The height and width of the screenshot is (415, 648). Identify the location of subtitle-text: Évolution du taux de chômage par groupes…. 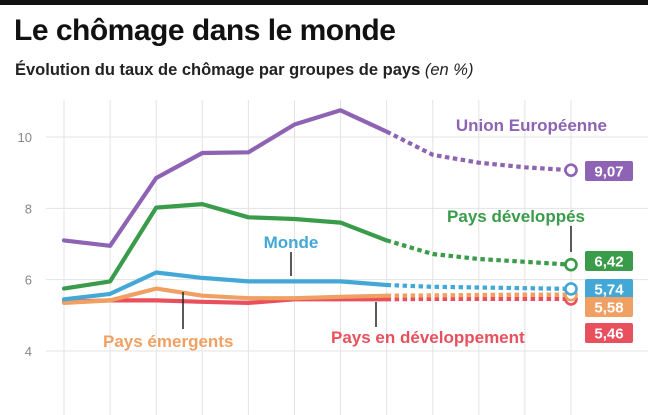
(218, 70).